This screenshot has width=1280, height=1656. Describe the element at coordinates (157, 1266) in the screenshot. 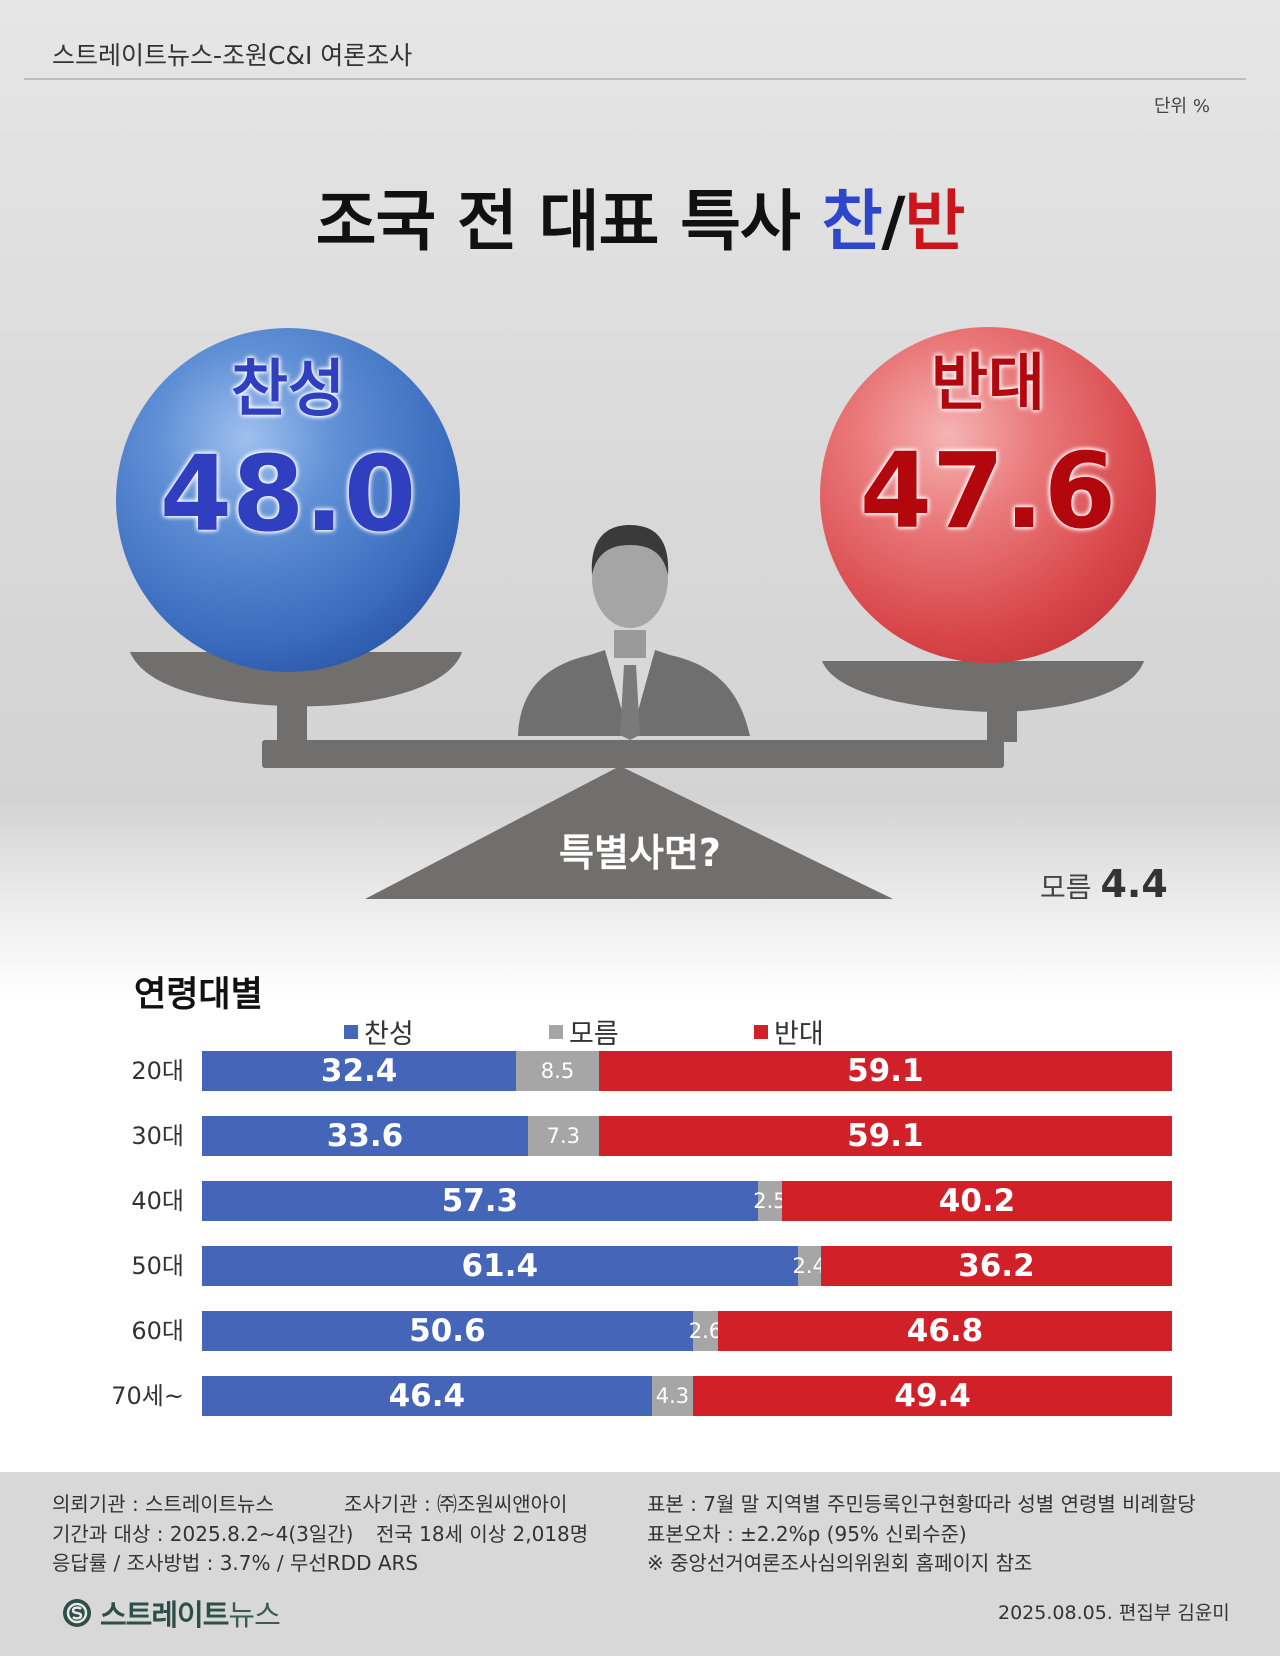

I see `age-label: 50대` at that location.